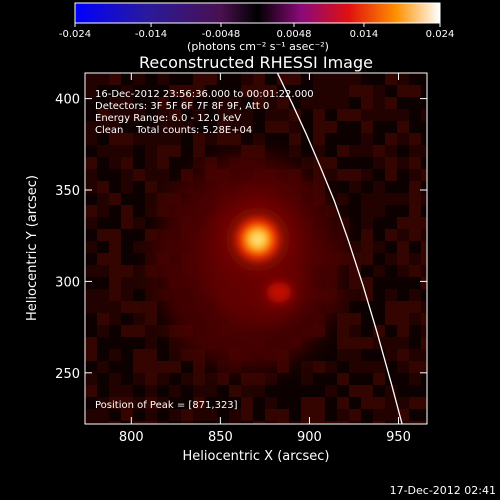 This screenshot has width=500, height=500. Describe the element at coordinates (204, 94) in the screenshot. I see `annotation-time: 16-Dec-2012 23:56:36.000 to 00:01:22.000` at that location.